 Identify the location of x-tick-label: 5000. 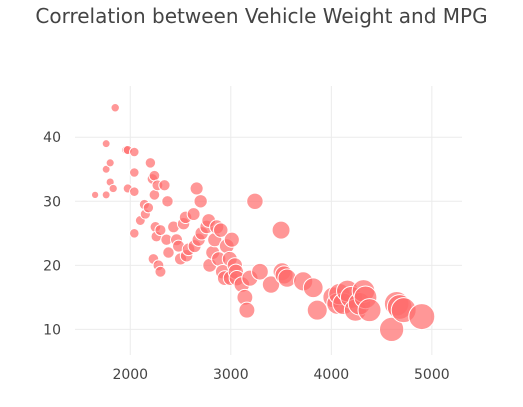
(432, 375).